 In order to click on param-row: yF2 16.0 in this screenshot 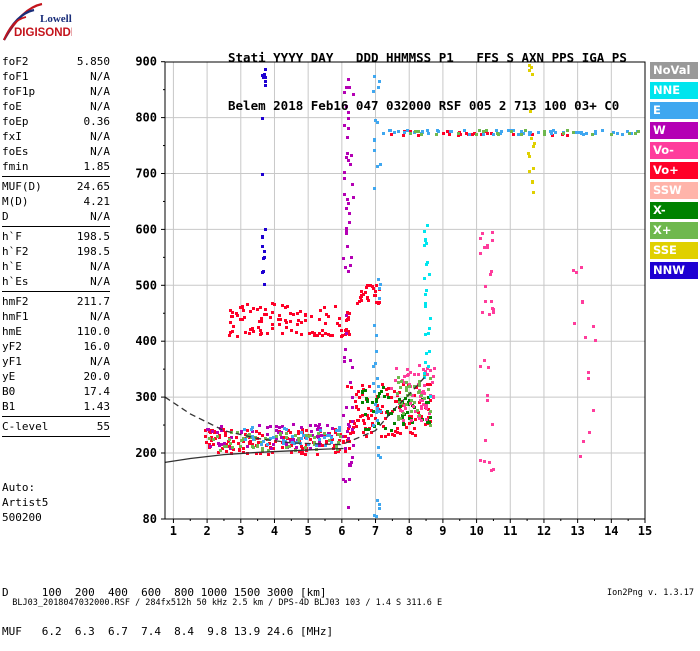, I will do `click(56, 346)`.